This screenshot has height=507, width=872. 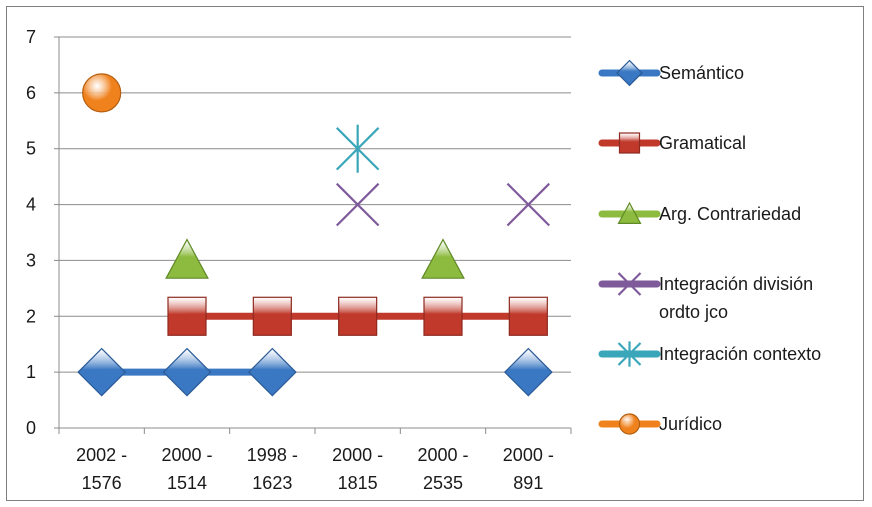 I want to click on legend-item: Arg. Contrariedad, so click(x=699, y=212).